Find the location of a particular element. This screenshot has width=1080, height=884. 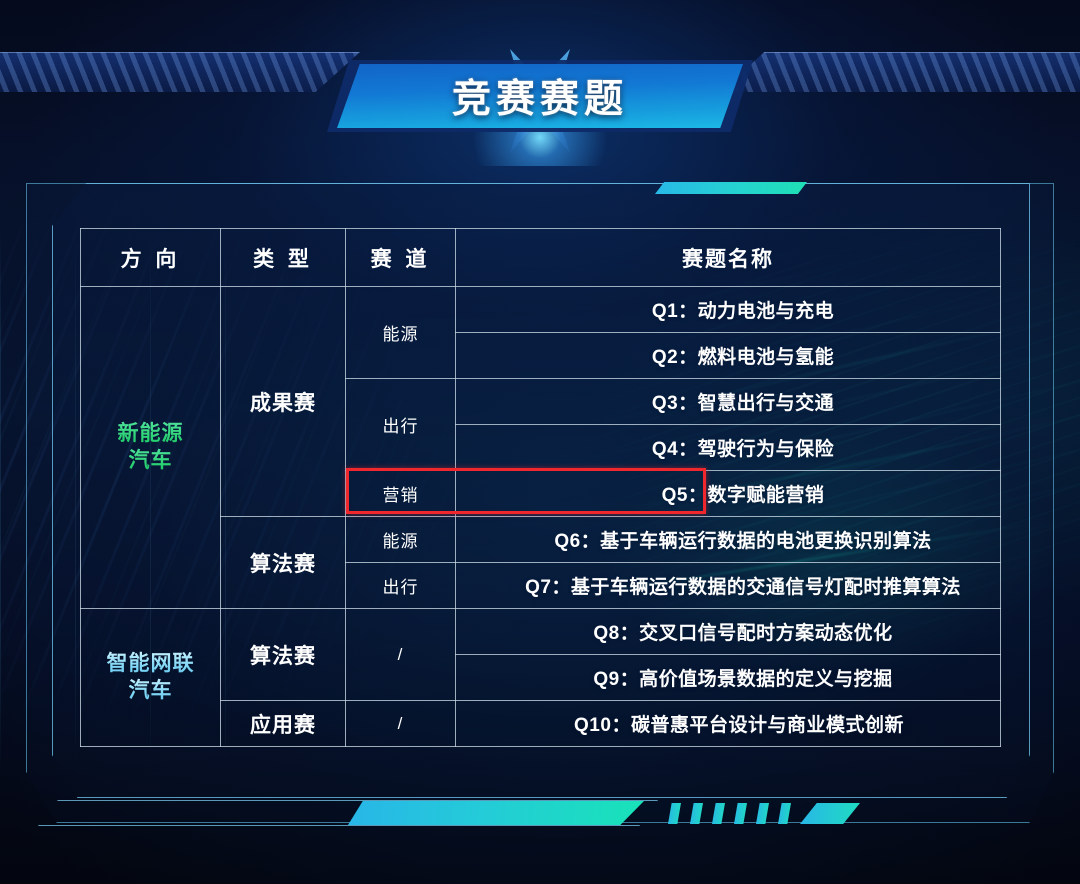

table-head: 方 向 类 型 赛 道 赛题名称 is located at coordinates (540, 257).